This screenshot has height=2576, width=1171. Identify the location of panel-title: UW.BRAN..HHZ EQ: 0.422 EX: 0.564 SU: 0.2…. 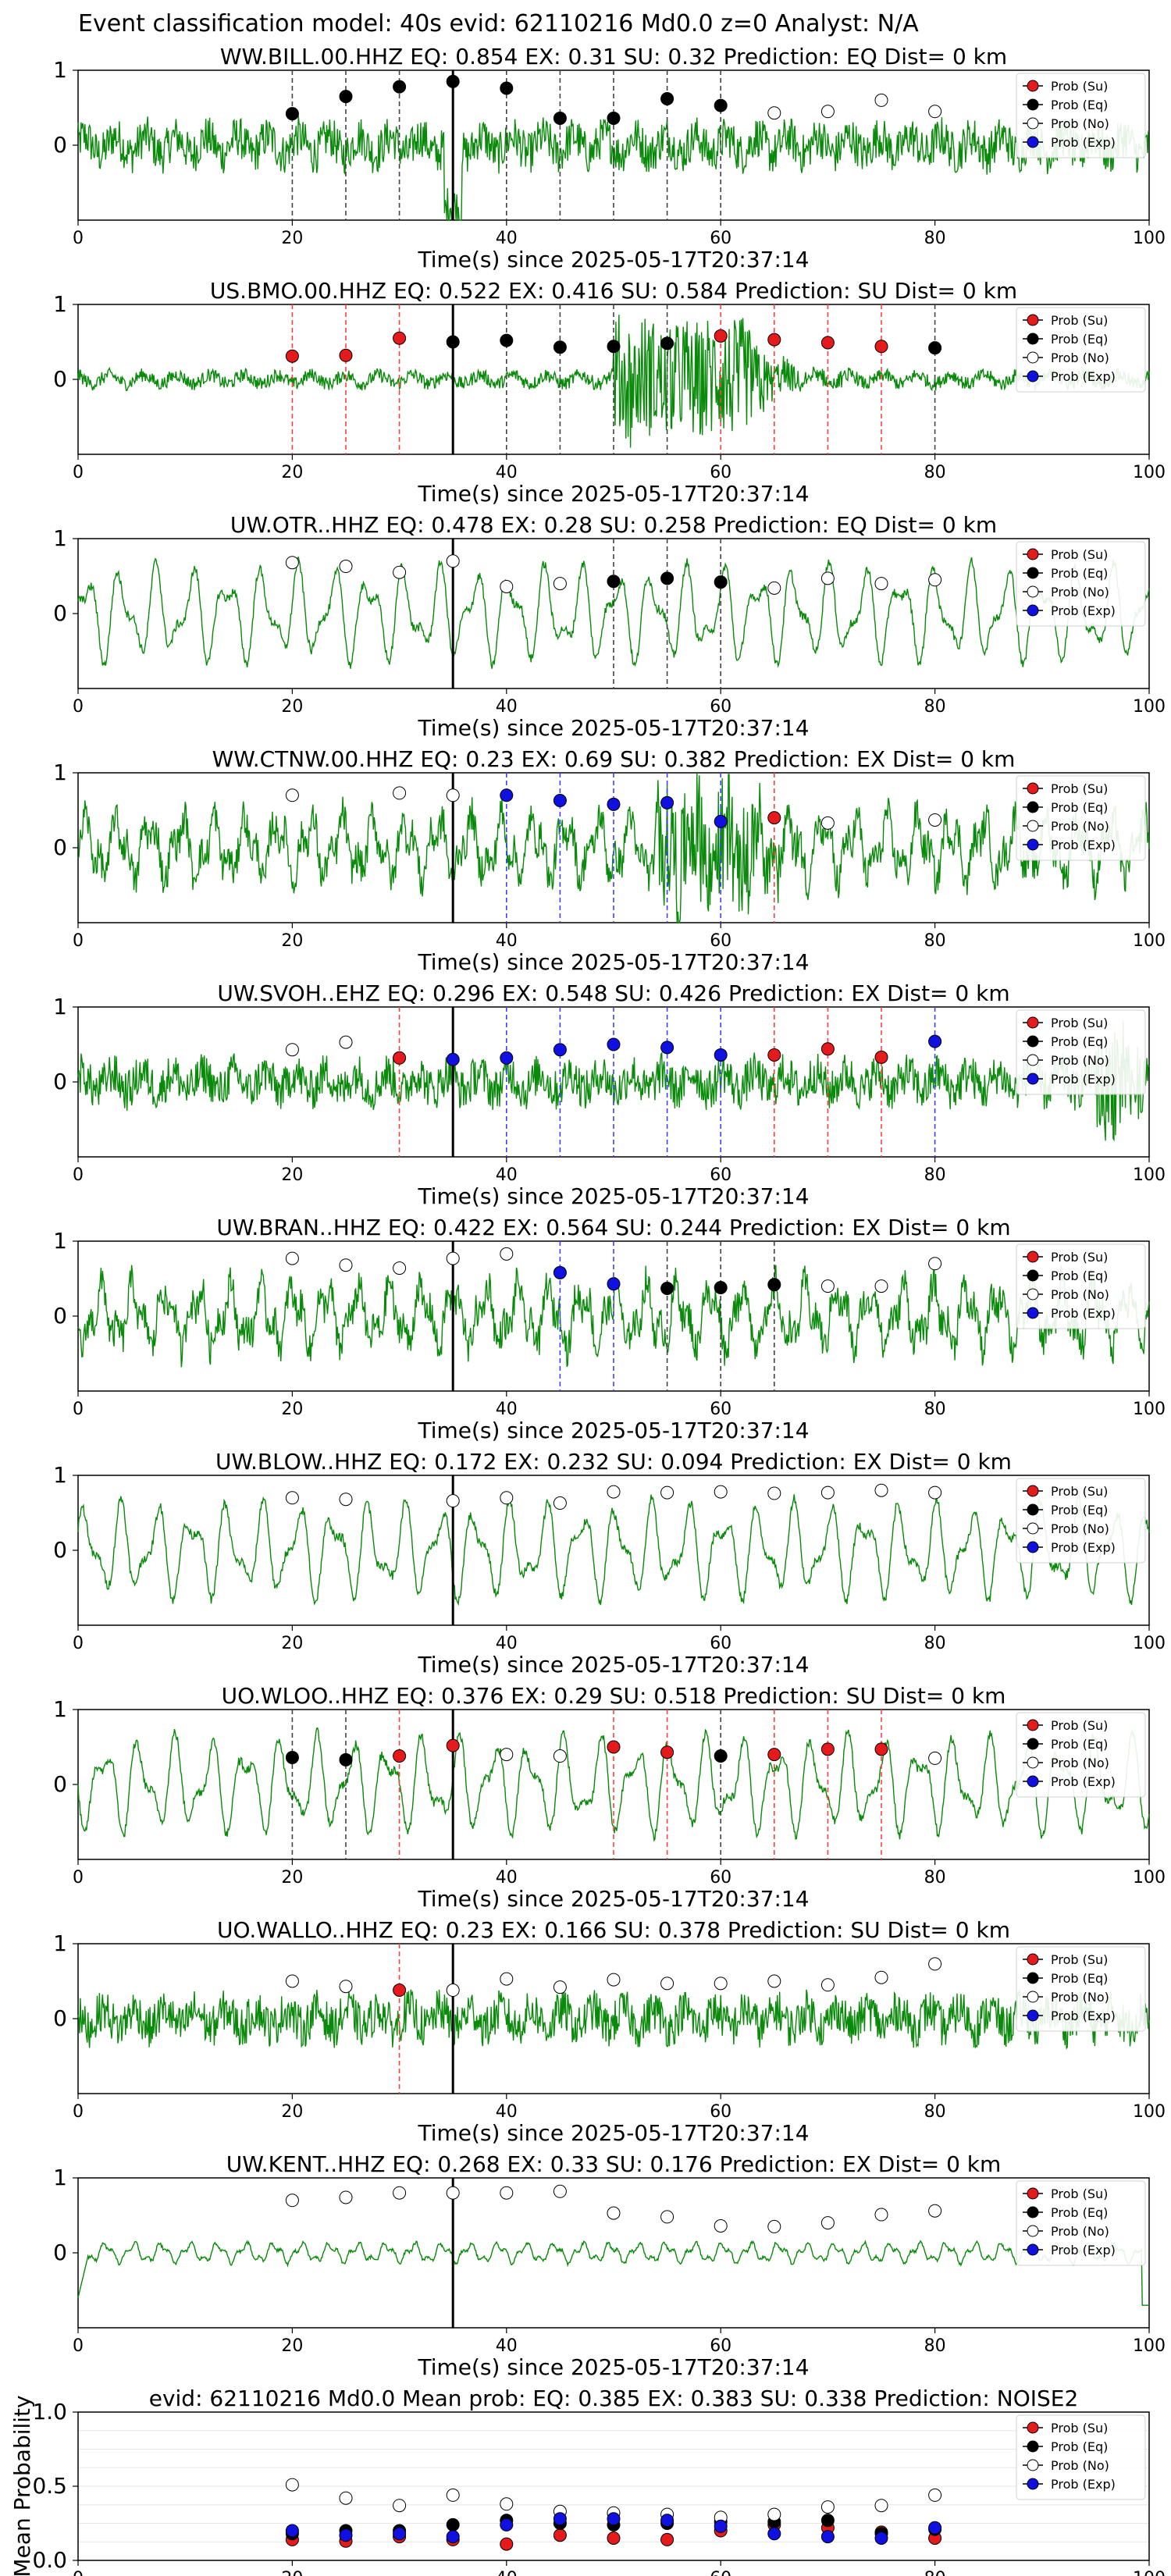
(613, 1227).